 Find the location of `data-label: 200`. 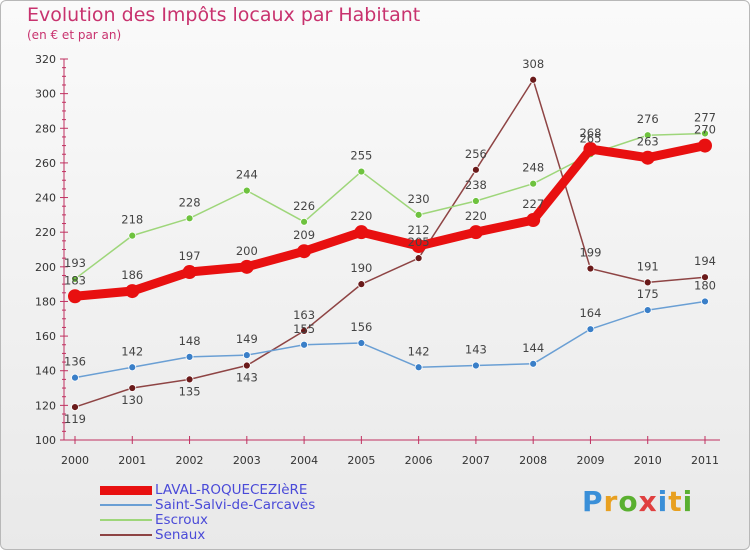

data-label: 200 is located at coordinates (247, 251).